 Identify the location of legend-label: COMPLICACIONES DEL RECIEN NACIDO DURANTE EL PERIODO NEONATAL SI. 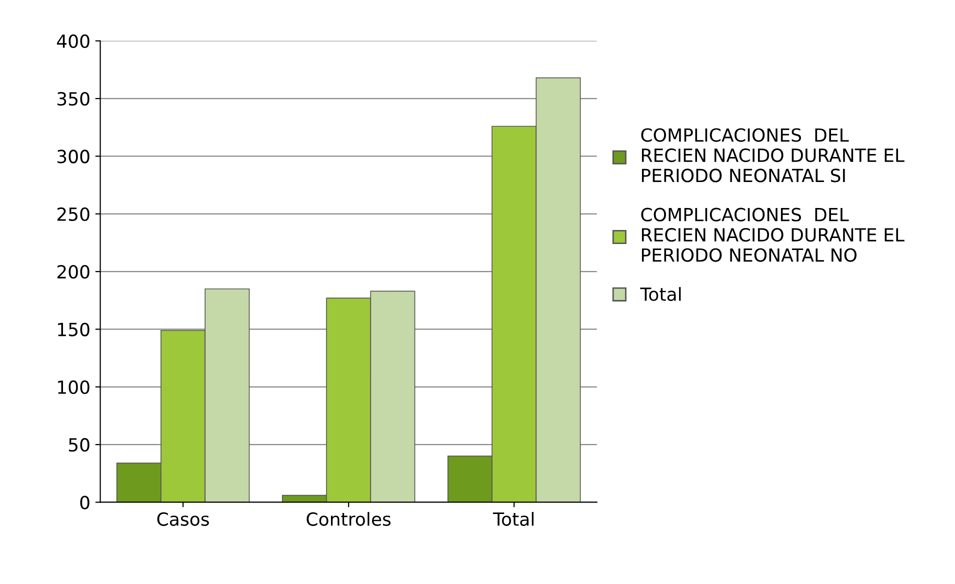
(772, 155).